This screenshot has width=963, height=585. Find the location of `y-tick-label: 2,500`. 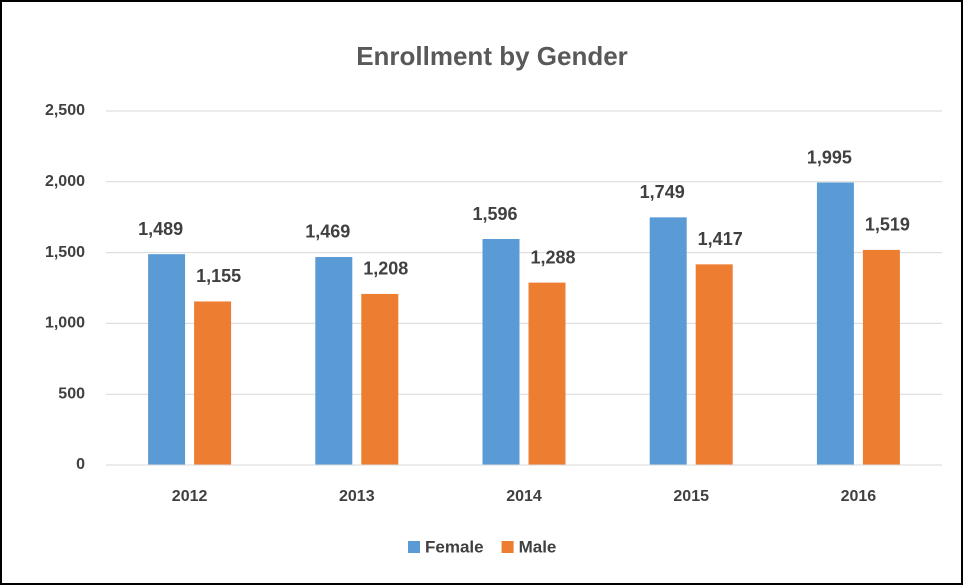

y-tick-label: 2,500 is located at coordinates (65, 110).